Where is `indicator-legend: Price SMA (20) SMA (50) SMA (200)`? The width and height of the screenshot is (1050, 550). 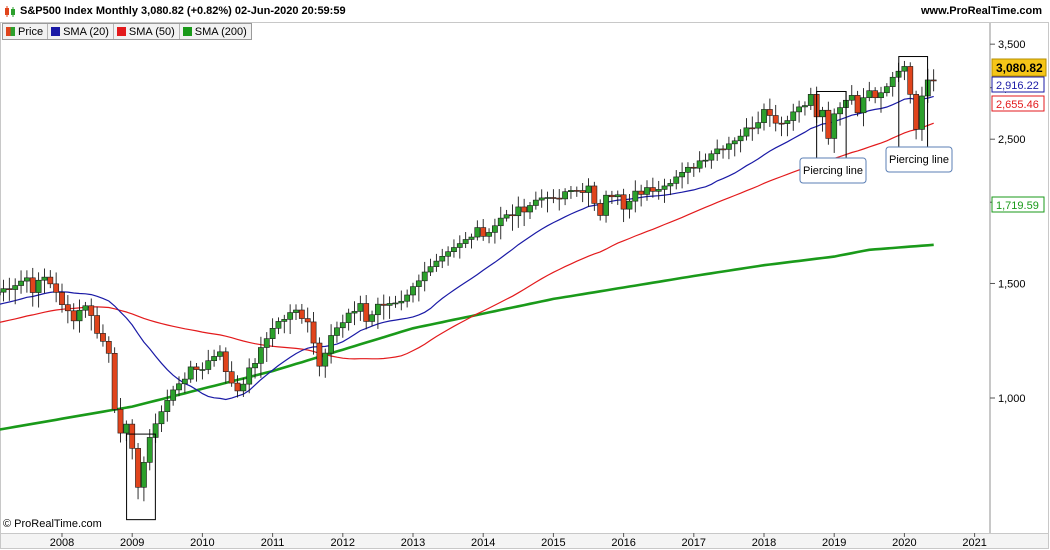 indicator-legend: Price SMA (20) SMA (50) SMA (200) is located at coordinates (127, 31).